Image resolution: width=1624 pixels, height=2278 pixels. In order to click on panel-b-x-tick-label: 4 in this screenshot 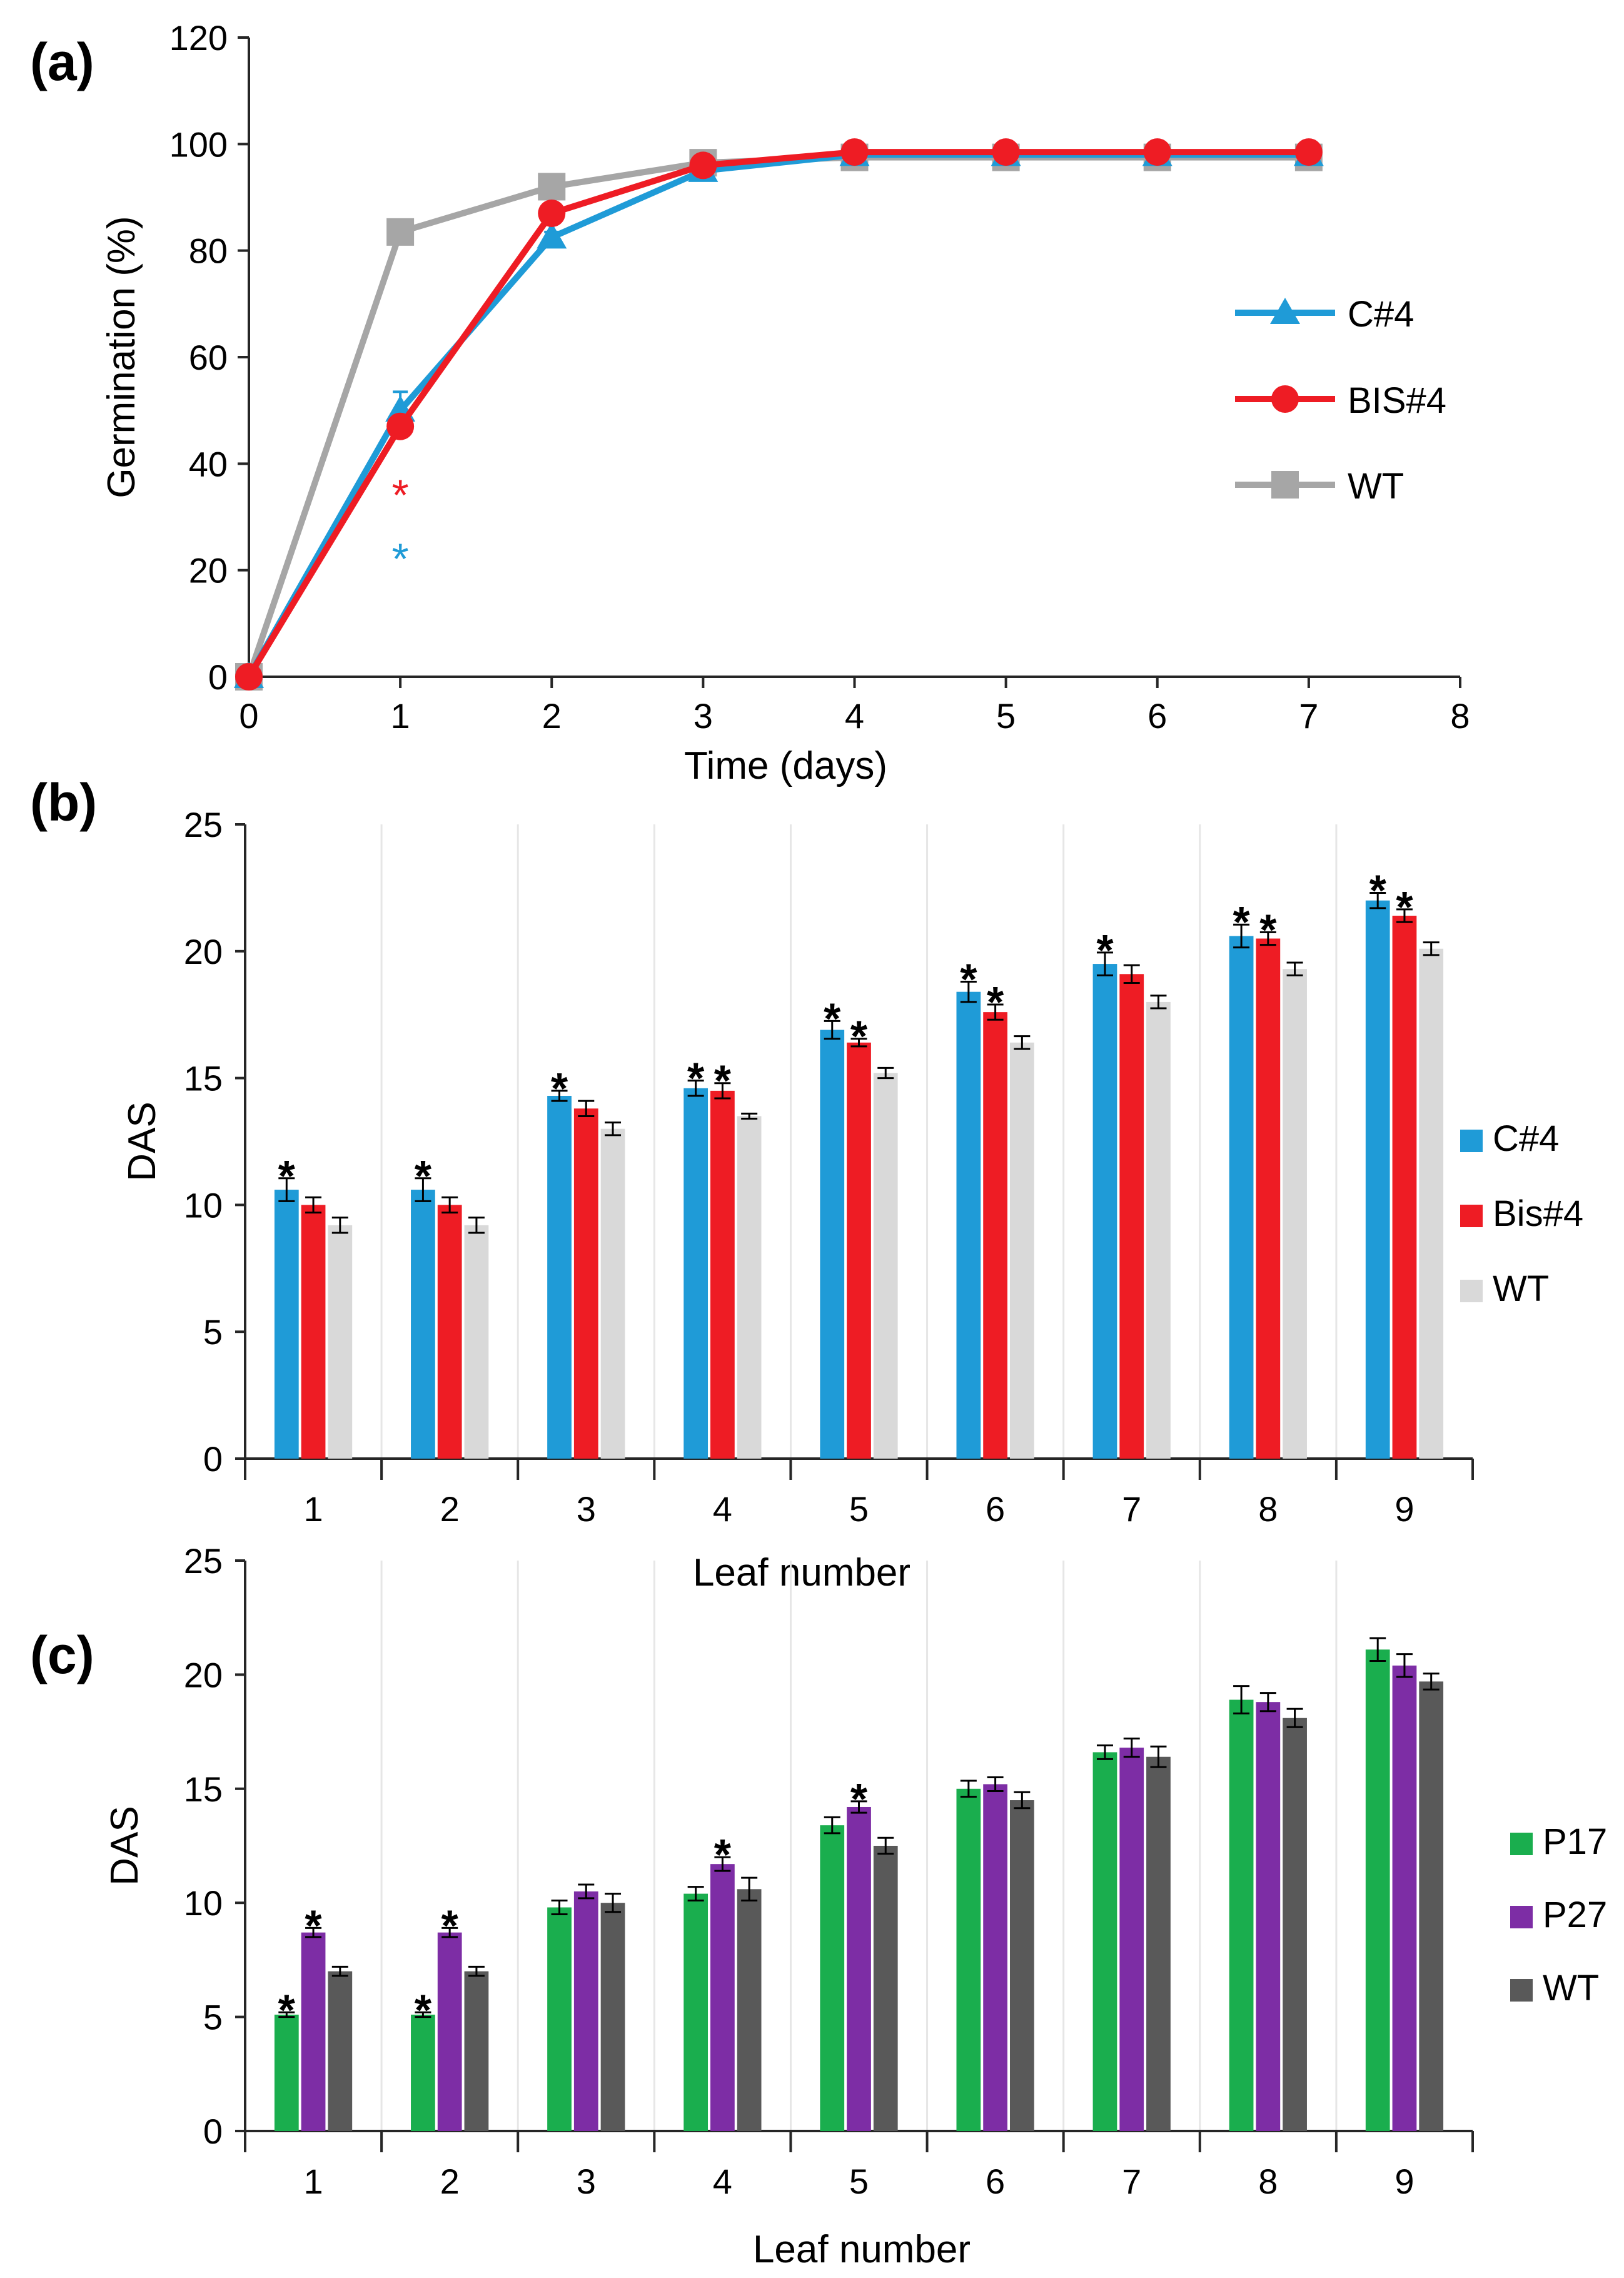, I will do `click(722, 1509)`.